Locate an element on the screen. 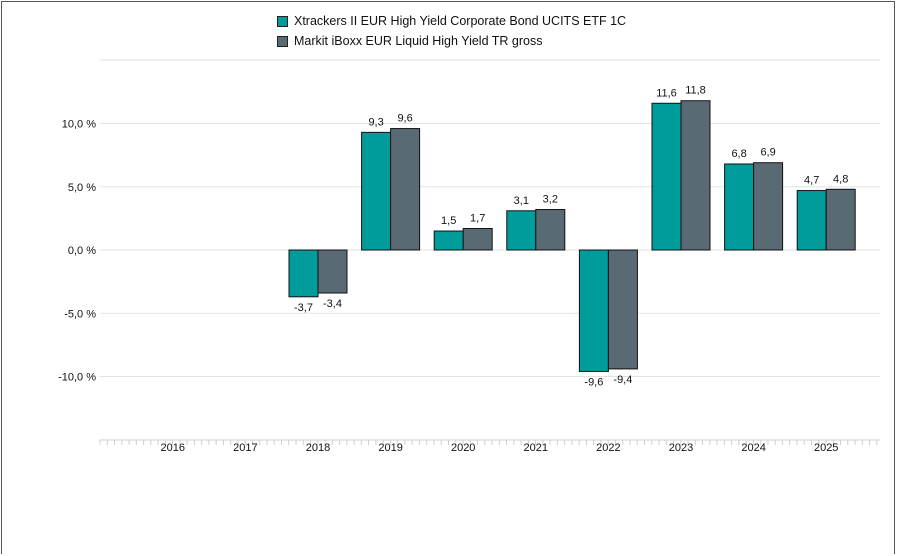 The image size is (898, 556). y-tick-label: 10,0 % is located at coordinates (79, 125).